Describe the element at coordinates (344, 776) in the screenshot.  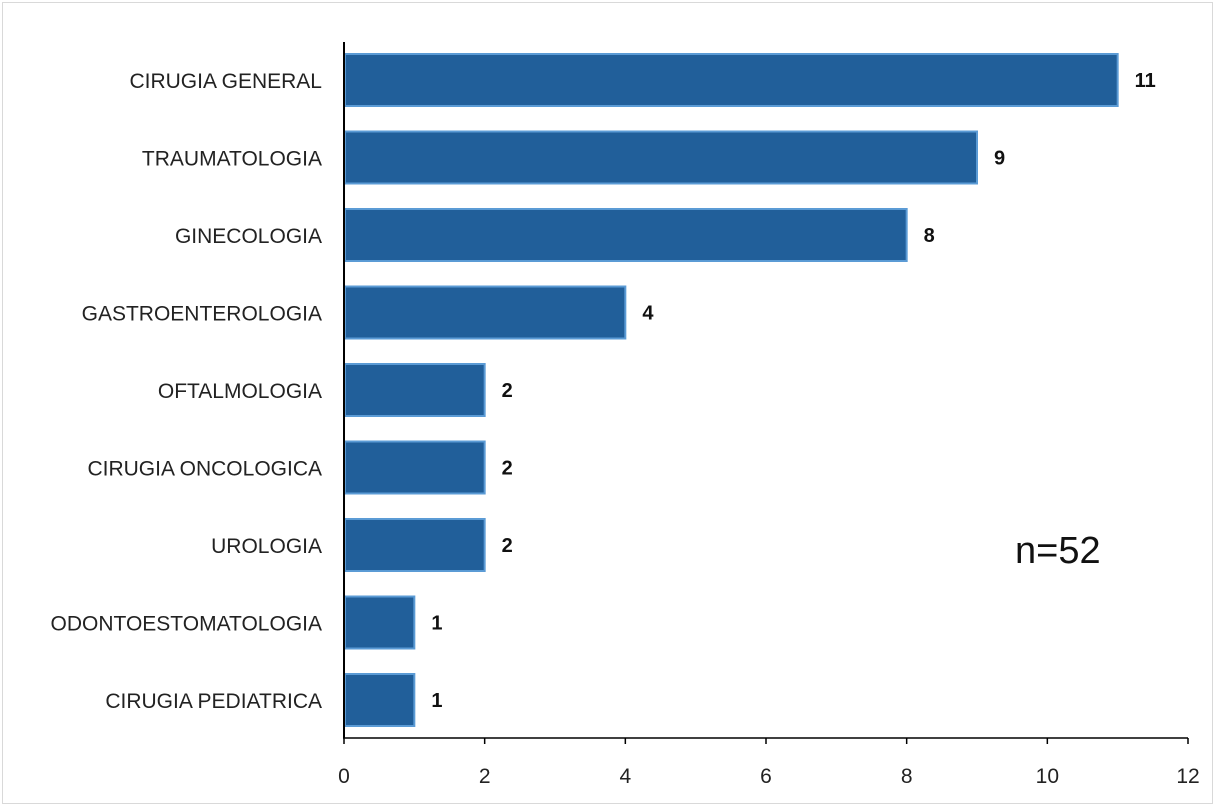
I see `x-tick-label: 0` at that location.